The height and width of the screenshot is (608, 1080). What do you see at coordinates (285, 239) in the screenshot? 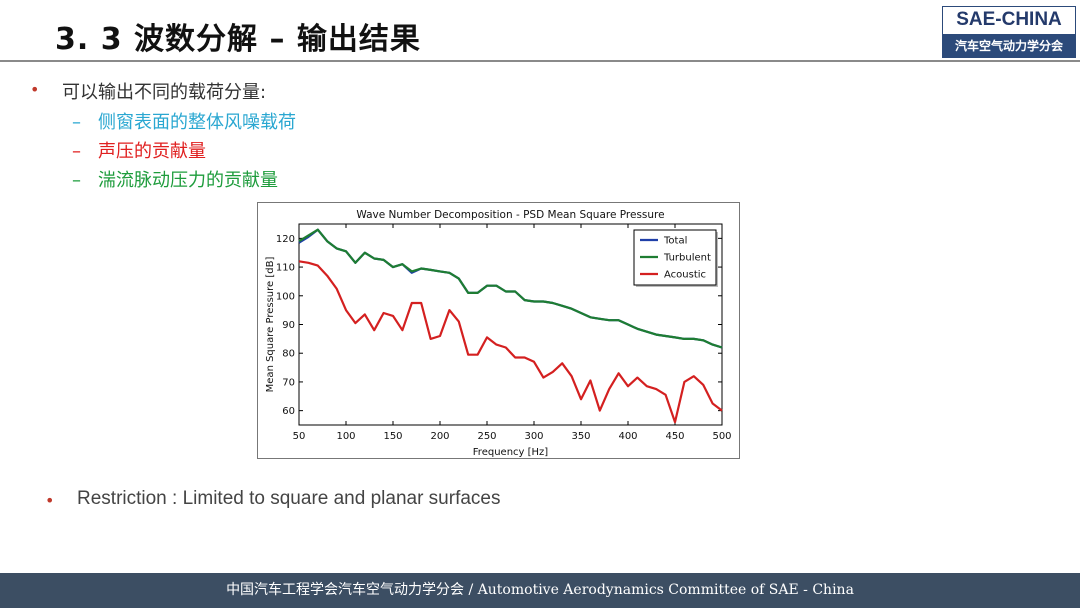
I see `y-tick-label: 120` at bounding box center [285, 239].